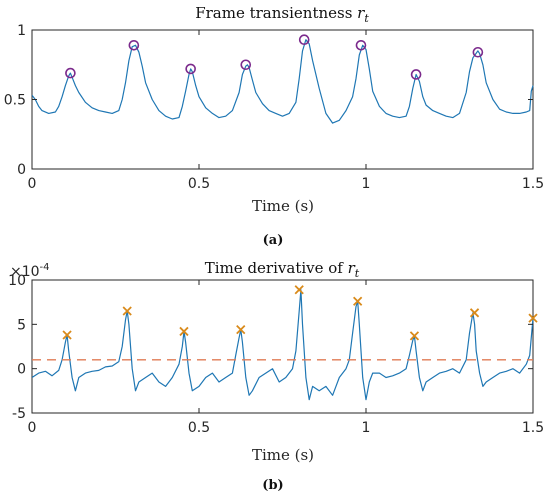  Describe the element at coordinates (32, 184) in the screenshot. I see `panel-a-x-tick-label: 0` at that location.